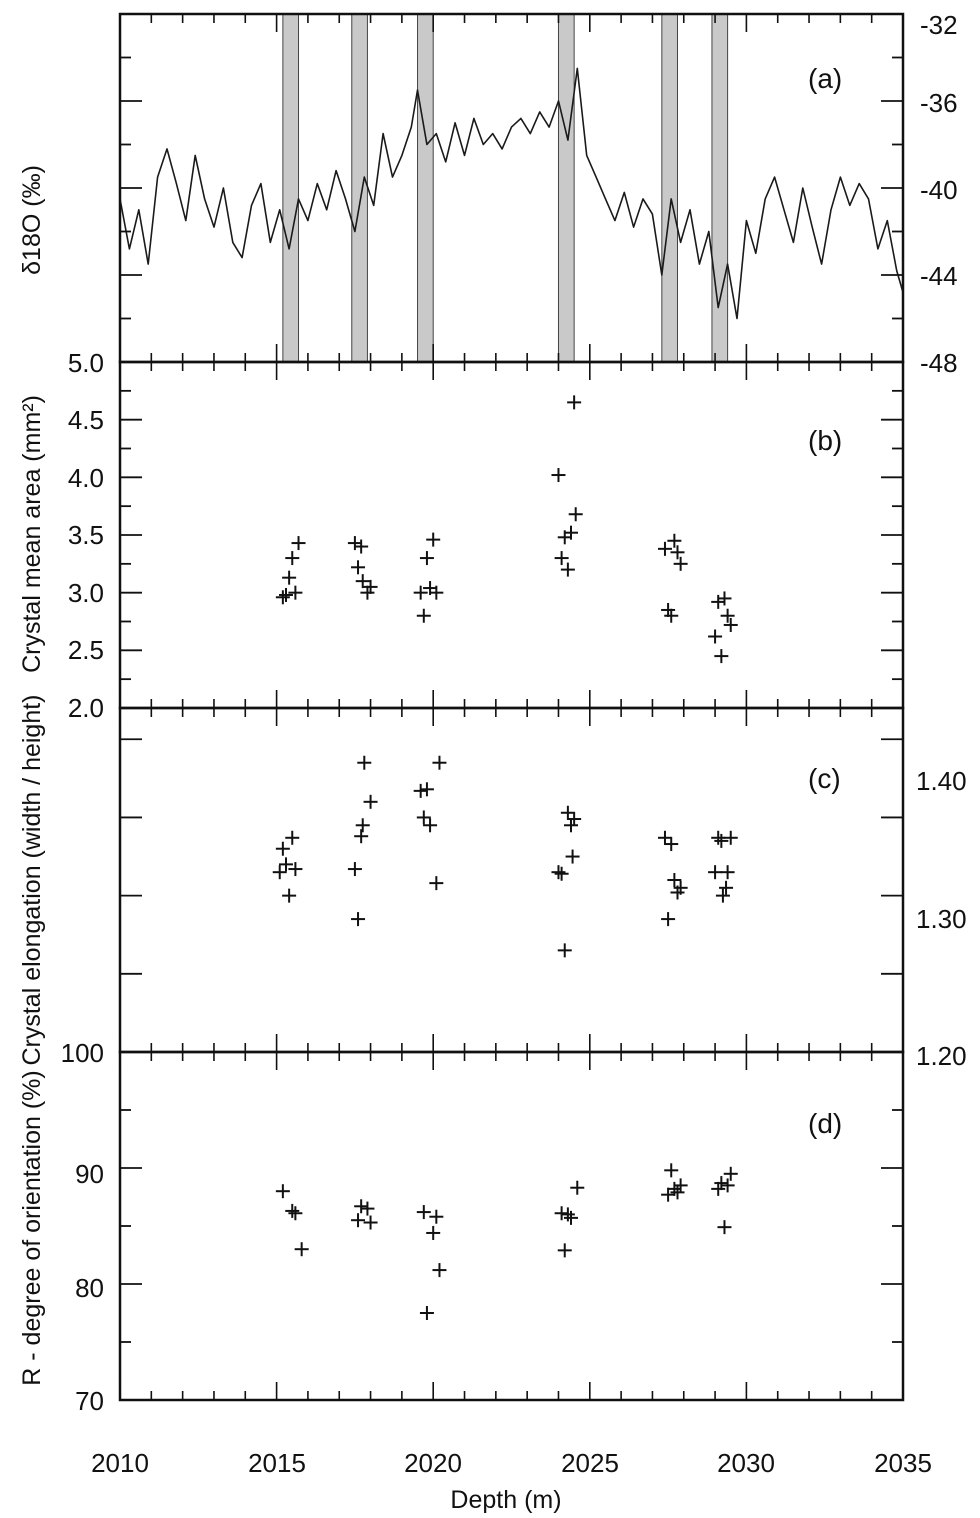 This screenshot has height=1518, width=980. What do you see at coordinates (590, 1463) in the screenshot?
I see `x-tick-label-2025: 2025` at bounding box center [590, 1463].